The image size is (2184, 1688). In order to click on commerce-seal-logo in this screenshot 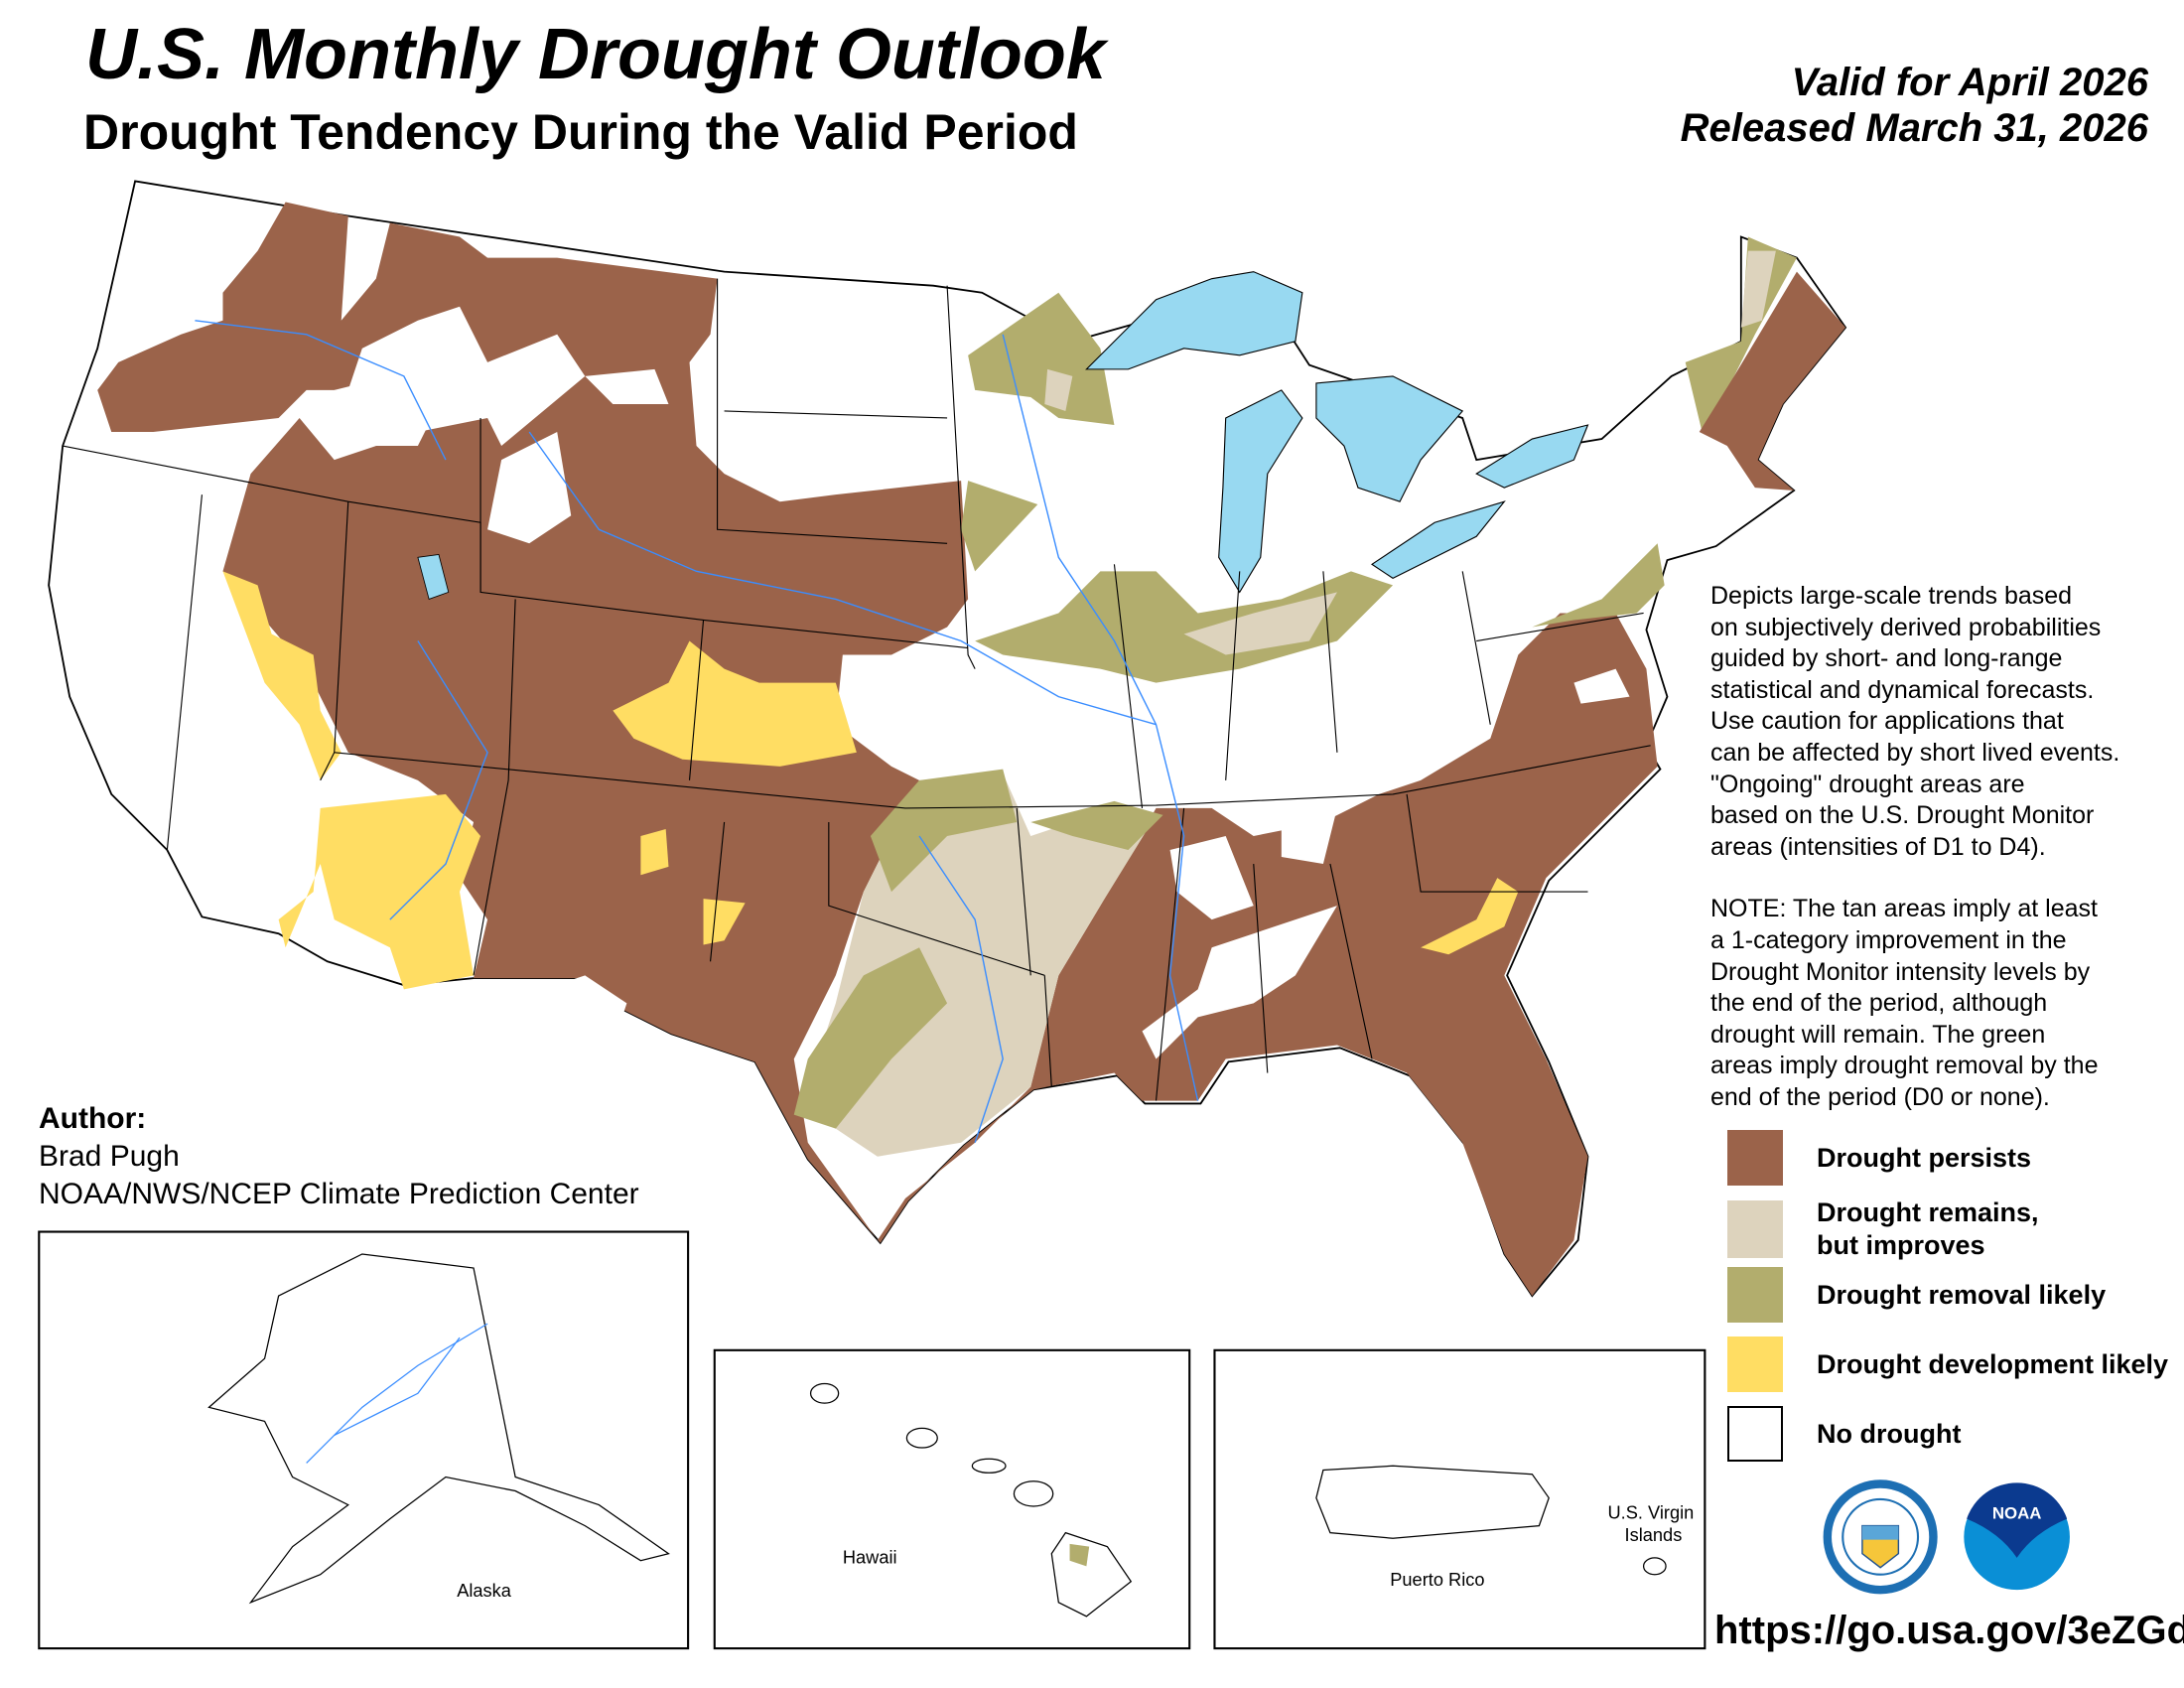, I will do `click(1880, 1537)`.